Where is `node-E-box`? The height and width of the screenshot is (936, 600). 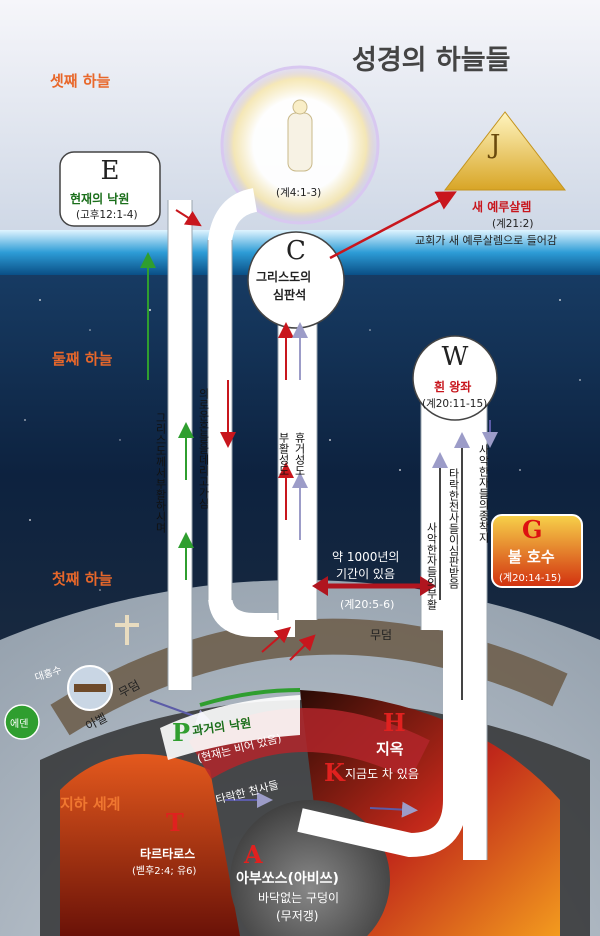 node-E-box is located at coordinates (110, 189).